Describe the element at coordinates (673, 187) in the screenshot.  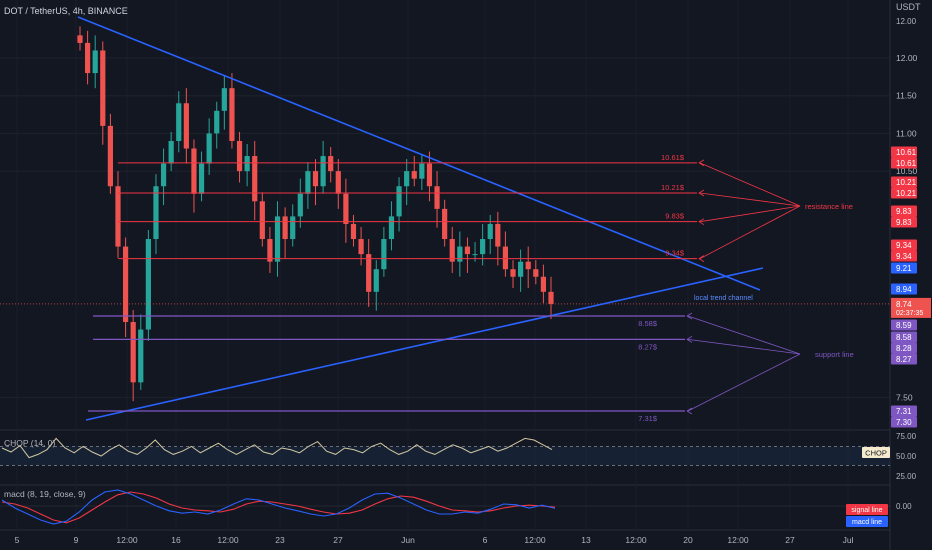
I see `resistance-level-label: 10.21$` at that location.